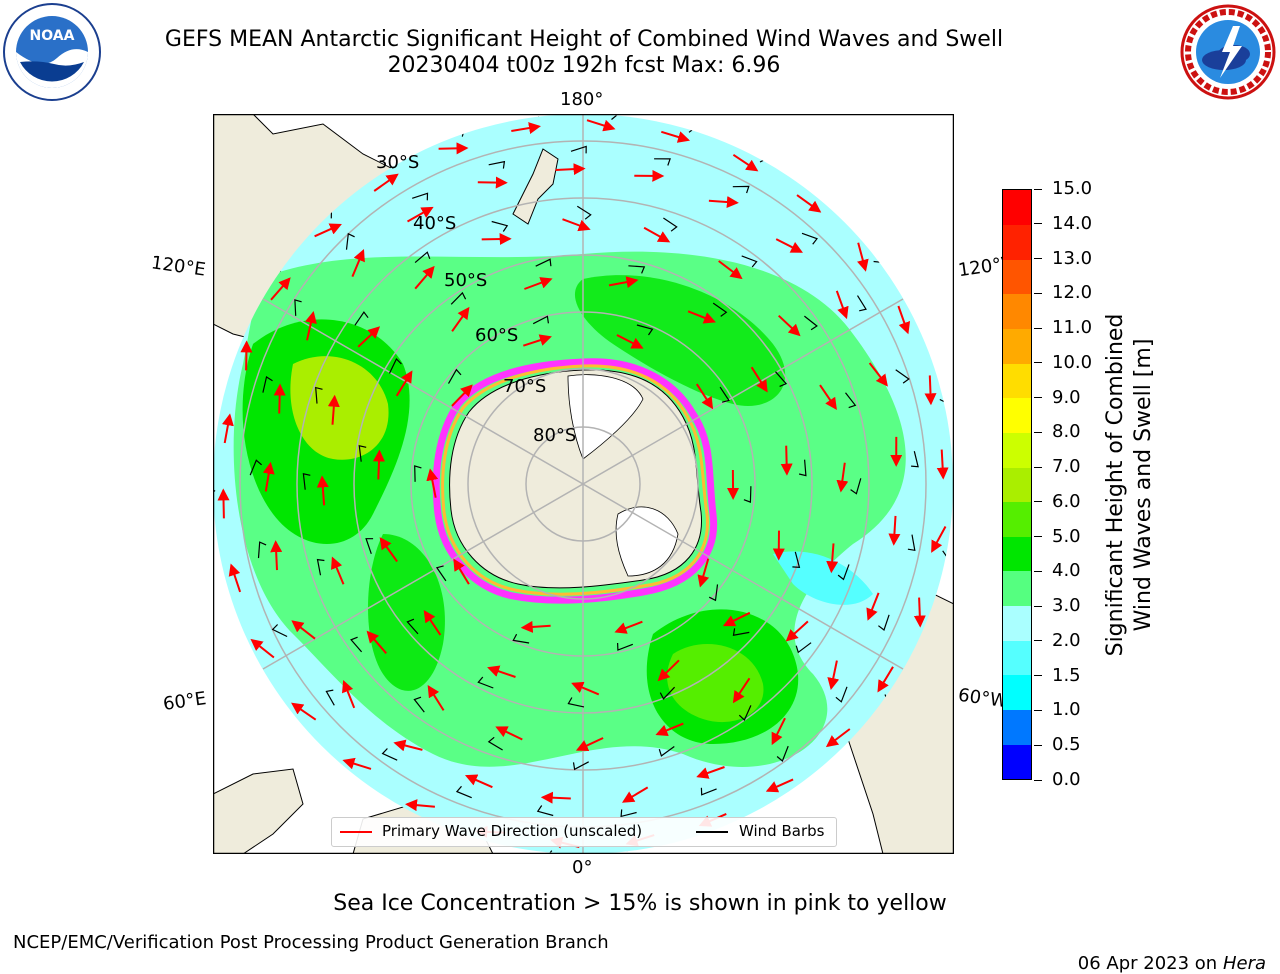 The height and width of the screenshot is (974, 1280). What do you see at coordinates (1066, 676) in the screenshot?
I see `colorbar-tick-label: 1.5` at bounding box center [1066, 676].